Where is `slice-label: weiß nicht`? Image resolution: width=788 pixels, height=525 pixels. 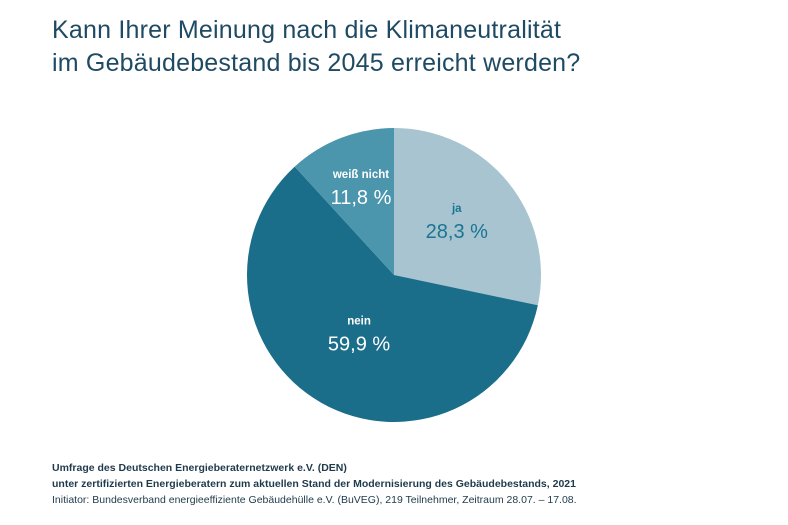
slice-label: weiß nicht is located at coordinates (360, 175).